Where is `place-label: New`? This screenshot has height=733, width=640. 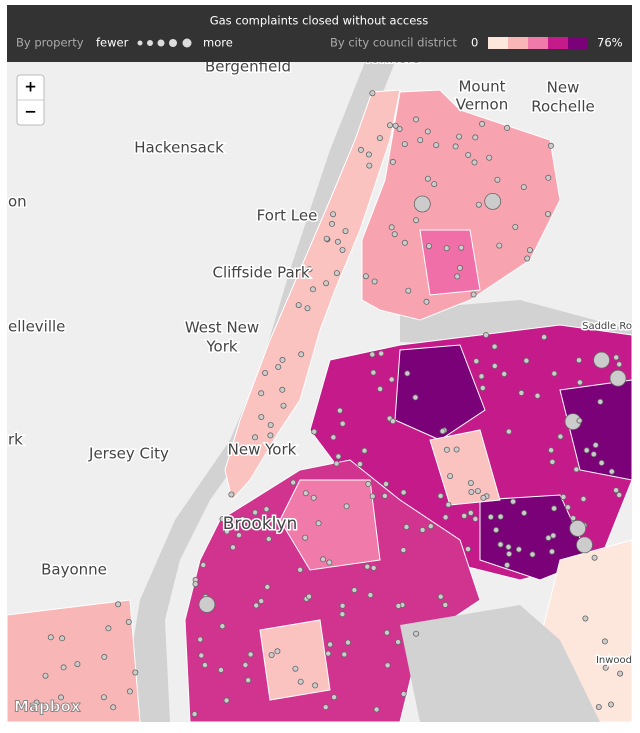
place-label: New is located at coordinates (563, 88).